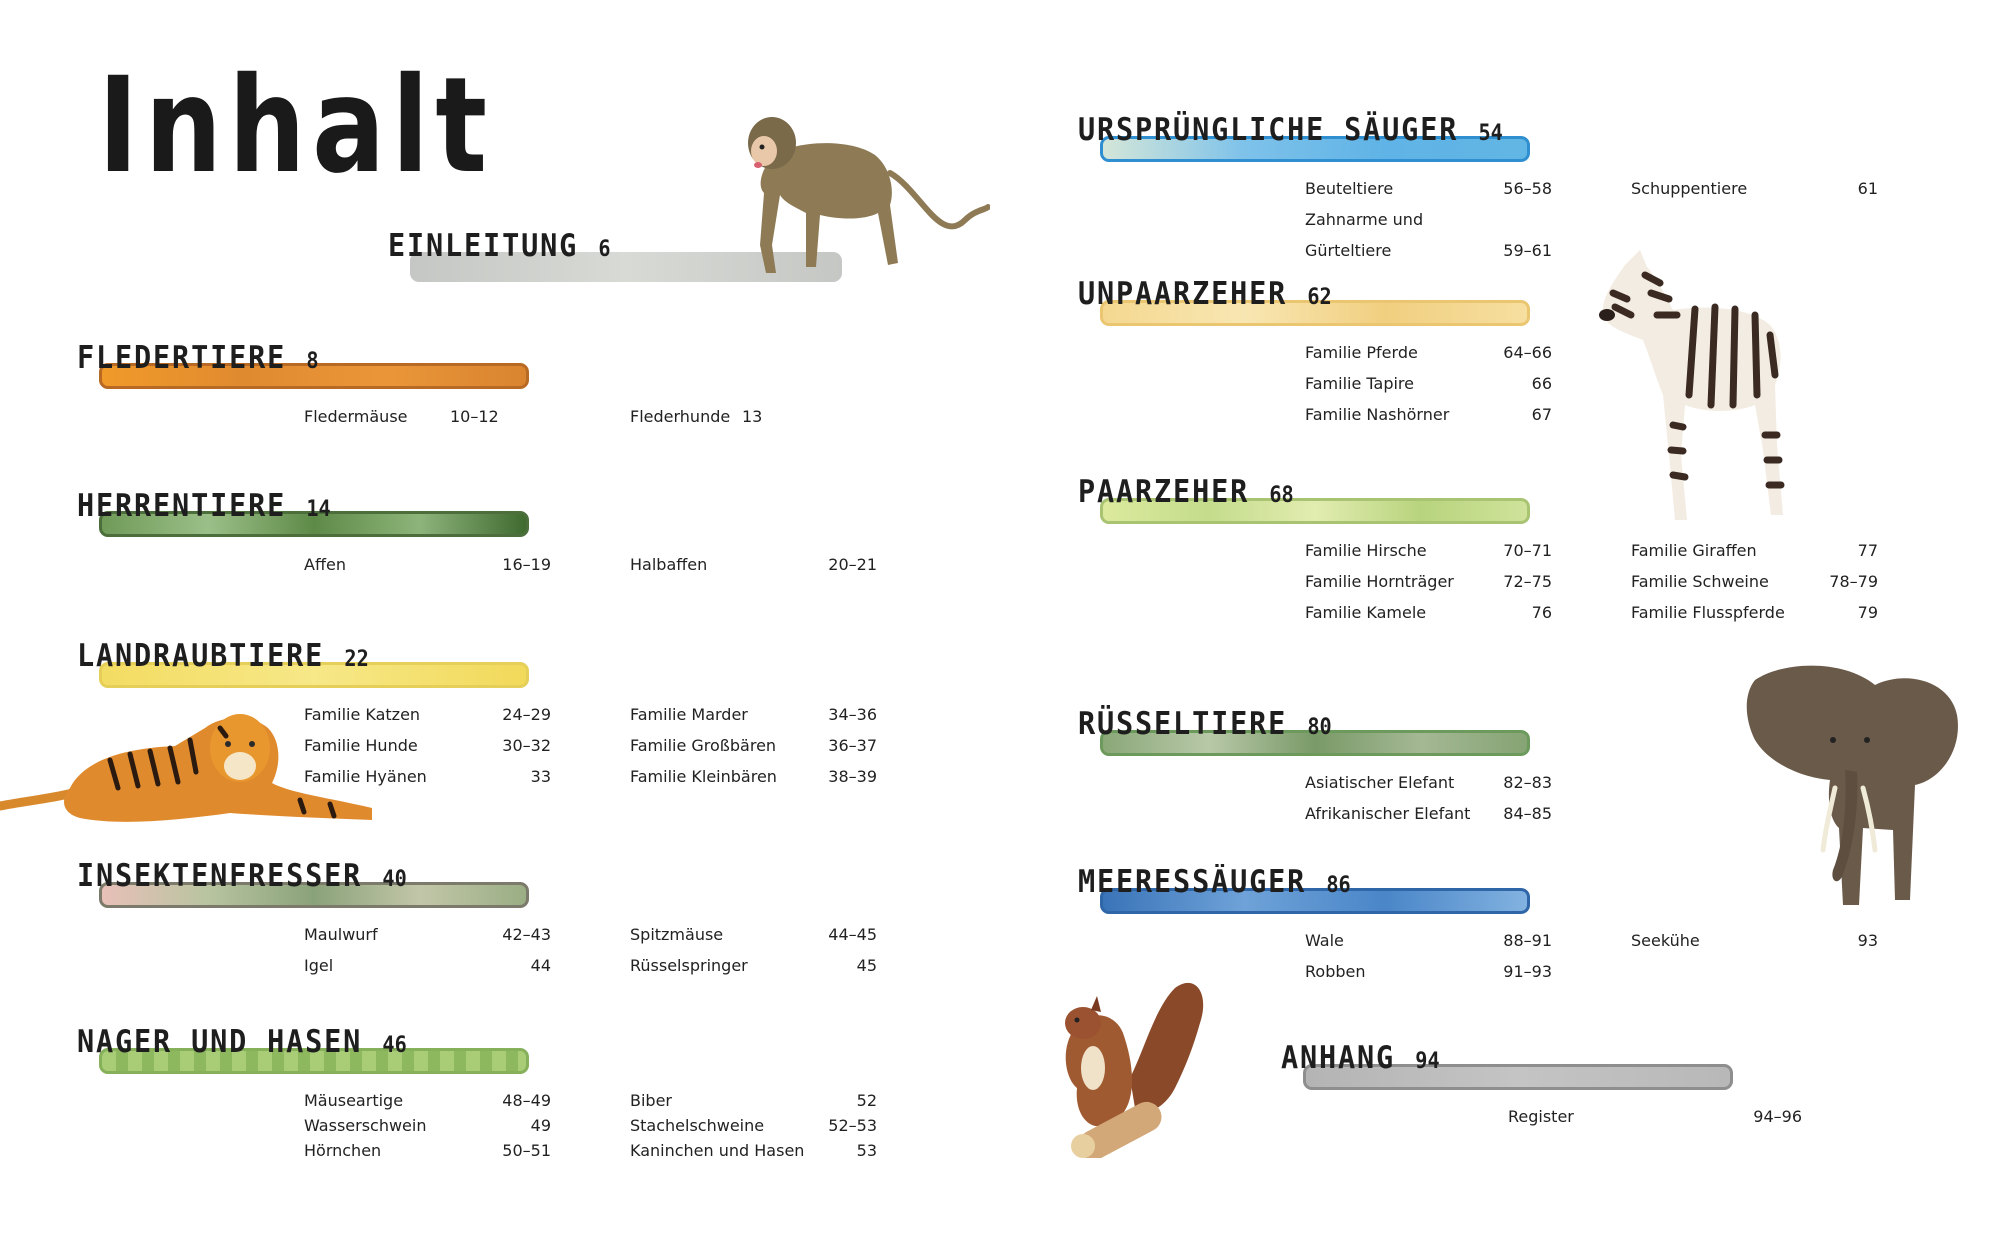 The height and width of the screenshot is (1240, 2000). Describe the element at coordinates (1692, 385) in the screenshot. I see `zebra-icon` at that location.